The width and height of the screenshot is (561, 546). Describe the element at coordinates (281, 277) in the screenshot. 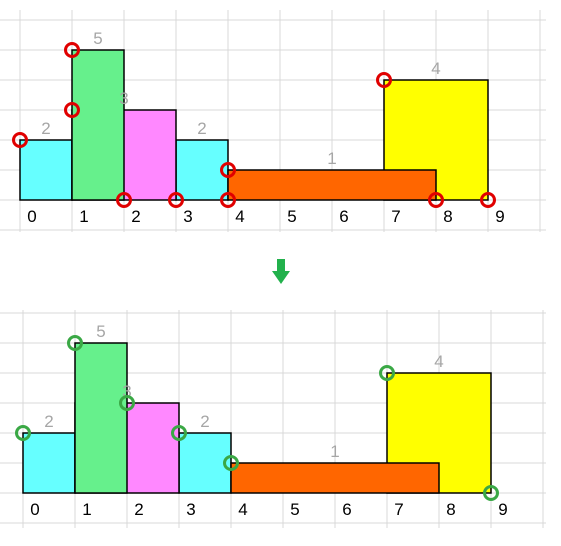

I see `arrow-head` at that location.